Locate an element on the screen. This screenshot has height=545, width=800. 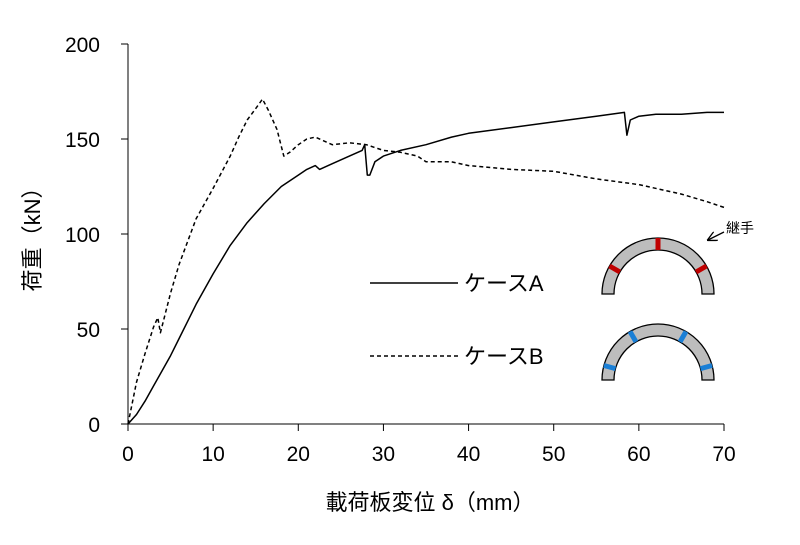
case-b-arch-icon is located at coordinates (658, 352).